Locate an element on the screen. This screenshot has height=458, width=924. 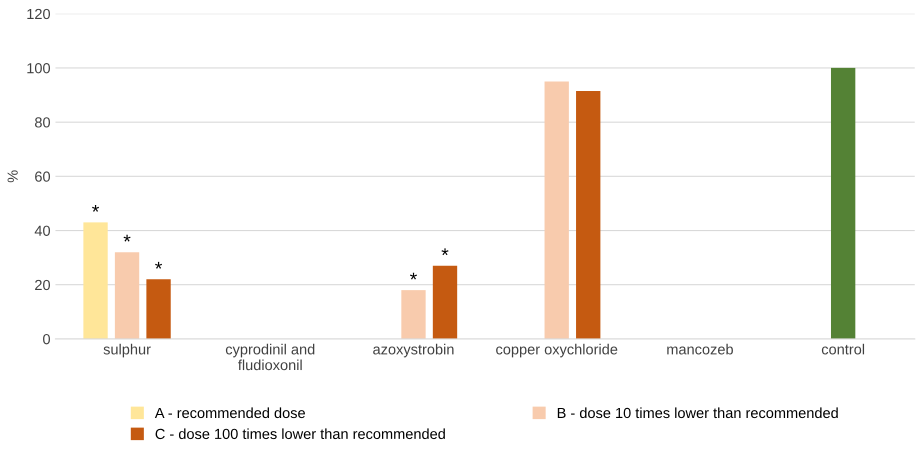
y-axis-title: % is located at coordinates (13, 176).